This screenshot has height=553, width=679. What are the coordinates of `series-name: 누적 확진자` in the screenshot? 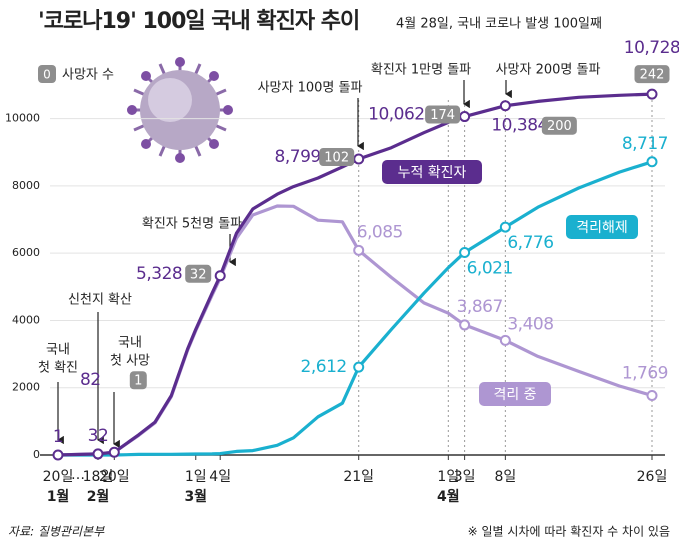 It's located at (432, 173).